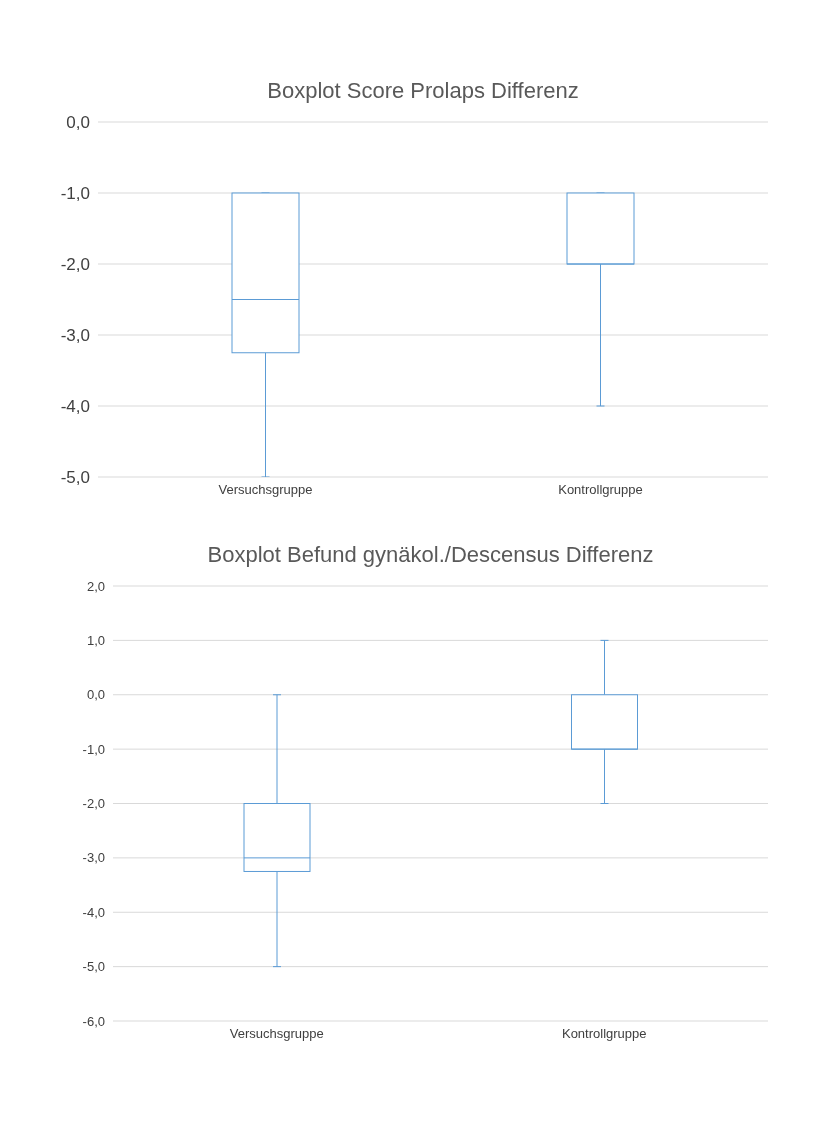  What do you see at coordinates (430, 555) in the screenshot?
I see `chart-title: Boxplot Befund gynäkol./Descensus Differenz` at bounding box center [430, 555].